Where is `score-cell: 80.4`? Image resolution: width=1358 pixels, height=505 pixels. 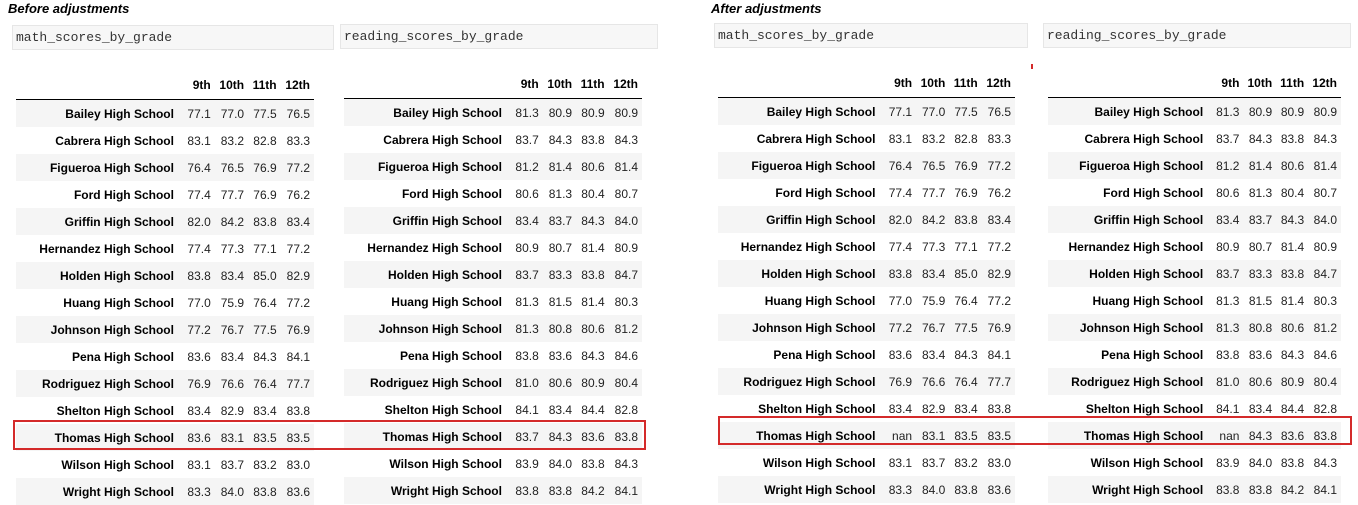
score-cell: 80.4 is located at coordinates (1292, 192).